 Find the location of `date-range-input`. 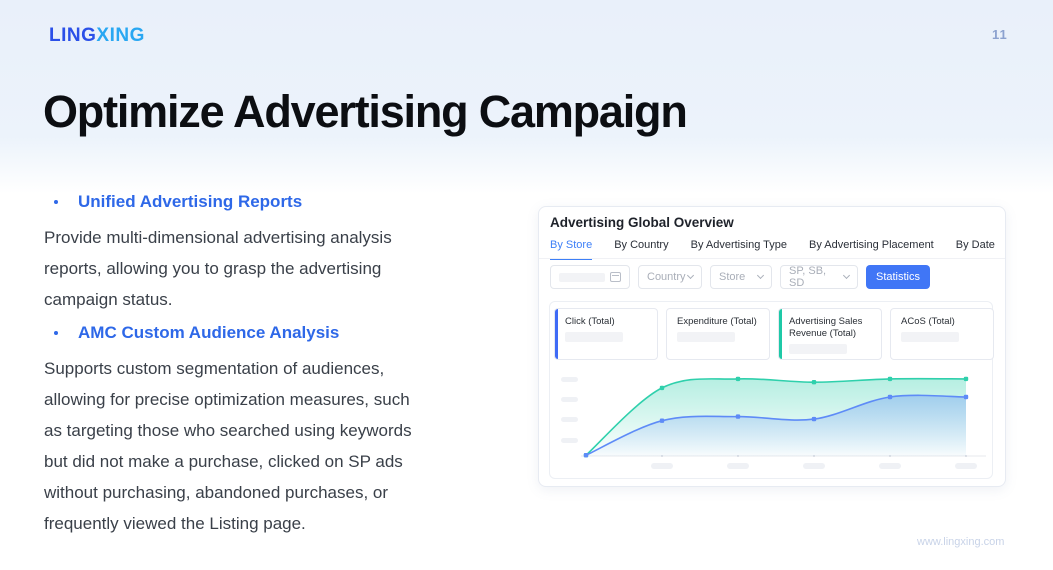

date-range-input is located at coordinates (590, 277).